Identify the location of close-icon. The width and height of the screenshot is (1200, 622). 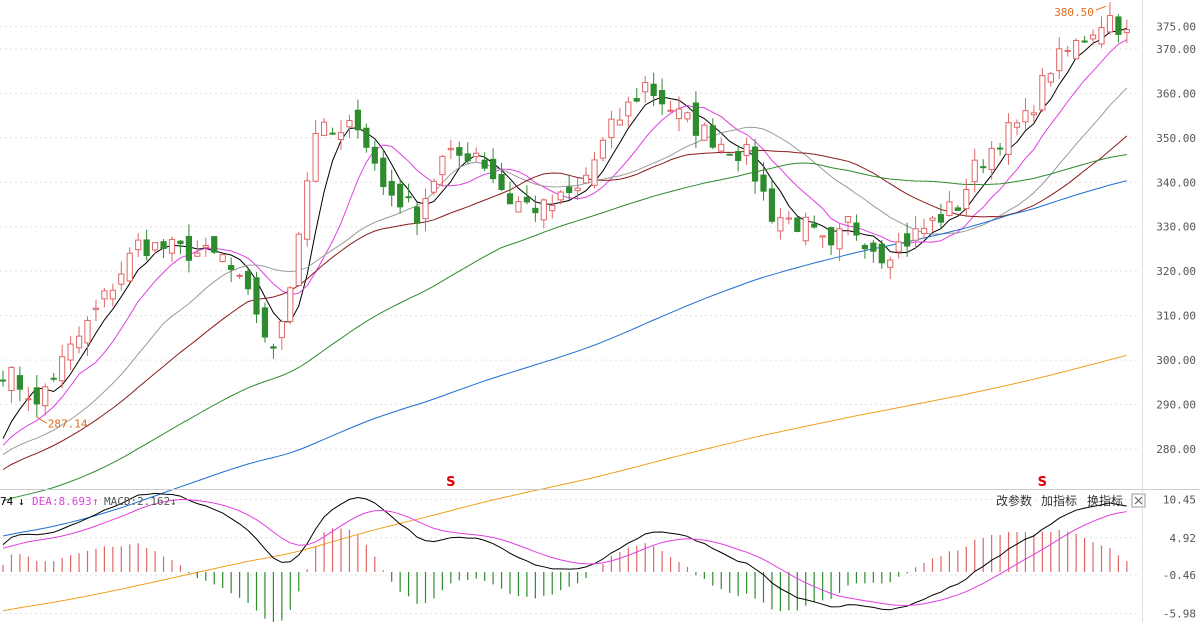
(1138, 500).